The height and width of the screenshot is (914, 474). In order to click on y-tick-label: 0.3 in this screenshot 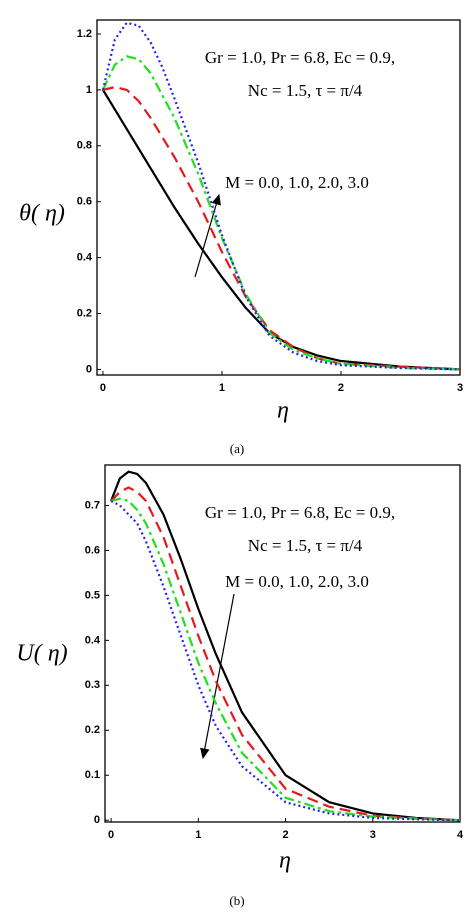, I will do `click(92, 685)`.